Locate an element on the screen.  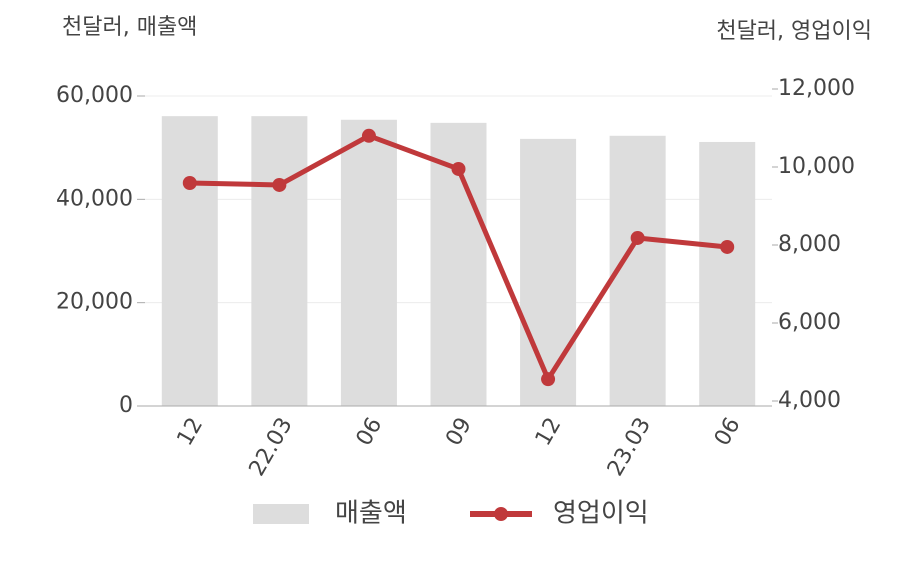
legend-label: 영업이익 is located at coordinates (601, 514).